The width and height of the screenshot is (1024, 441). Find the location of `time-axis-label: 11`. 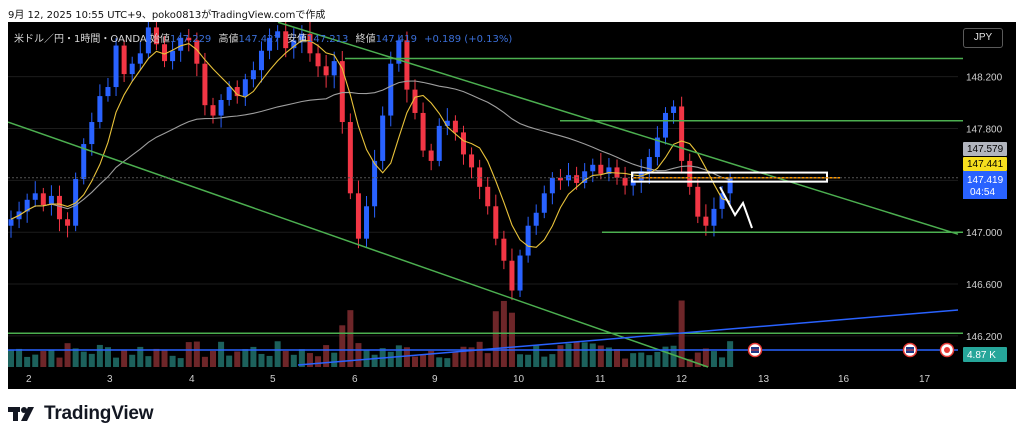

time-axis-label: 11 is located at coordinates (600, 379).